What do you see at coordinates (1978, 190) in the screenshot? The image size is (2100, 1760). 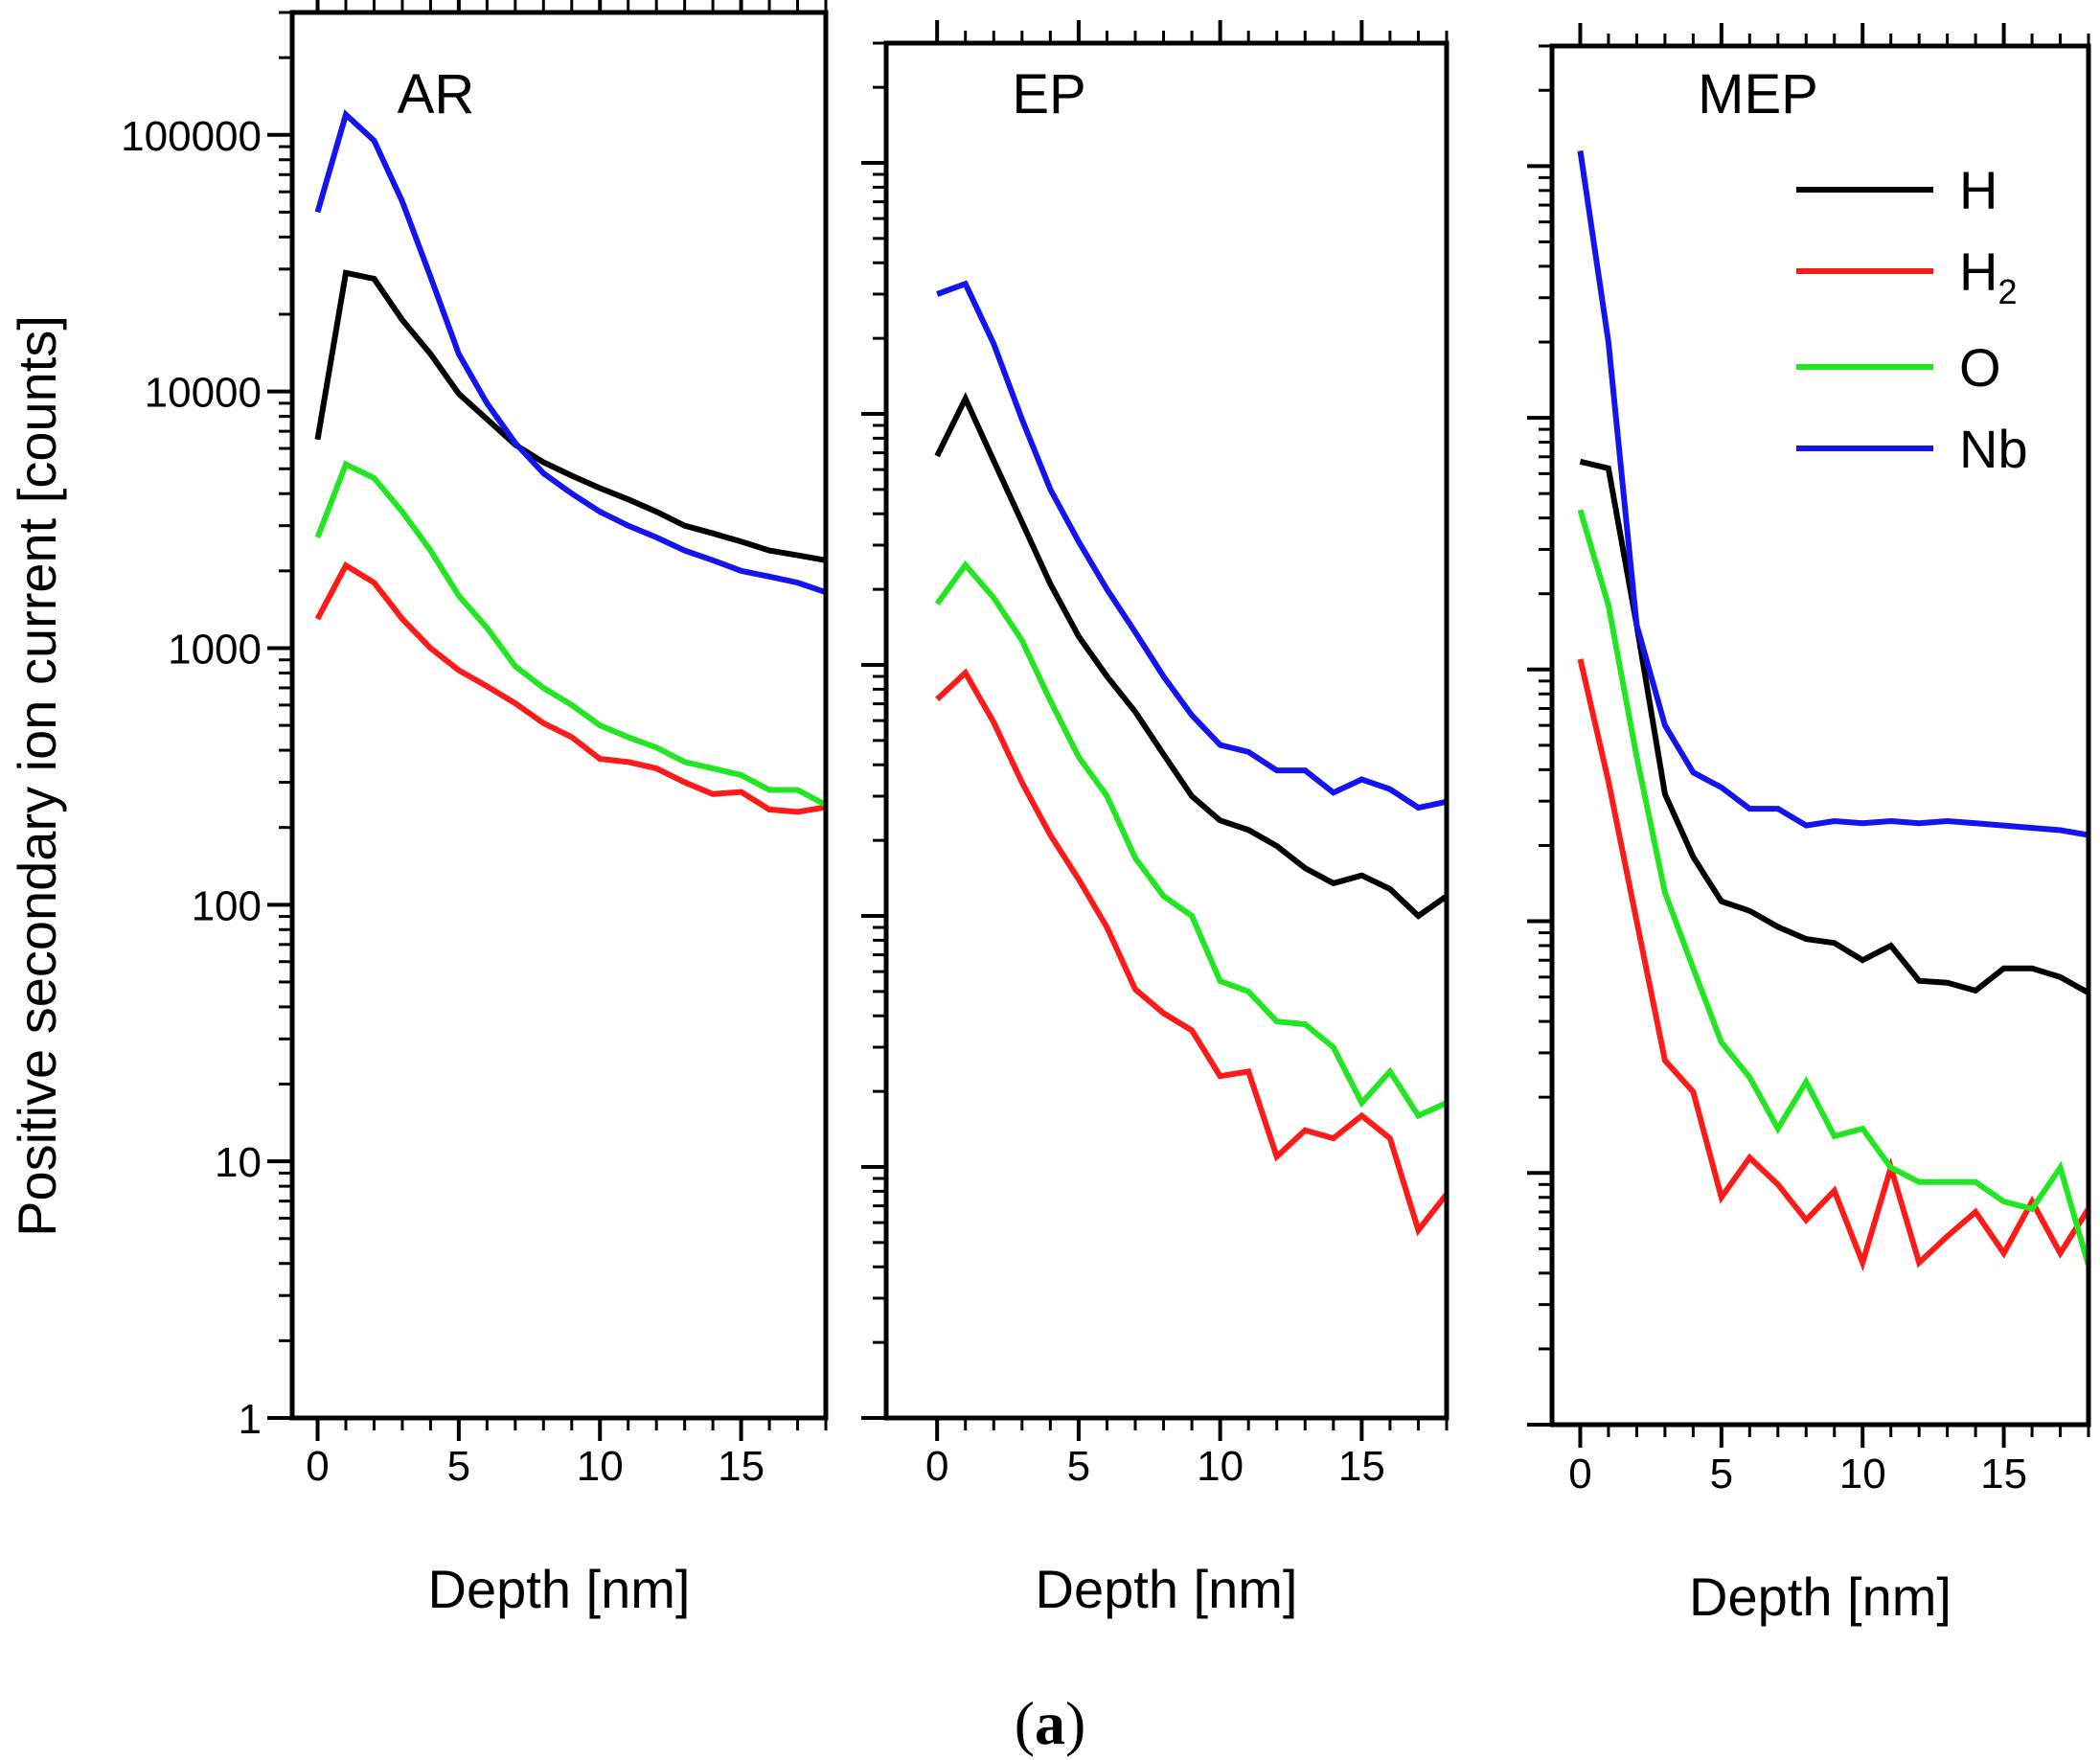 I see `legend-label-h: H` at bounding box center [1978, 190].